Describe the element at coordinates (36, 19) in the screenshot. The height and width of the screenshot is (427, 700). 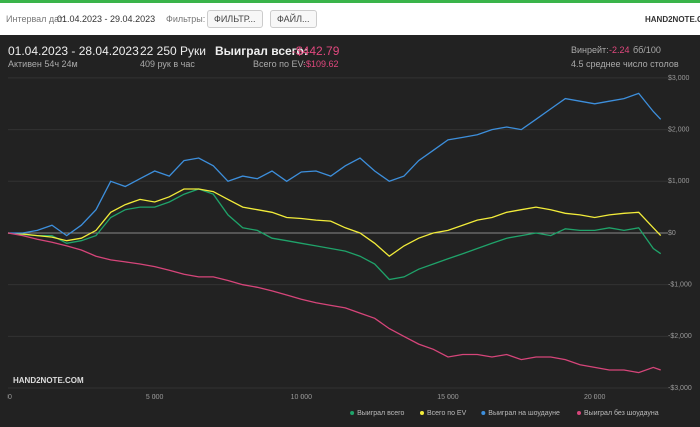
I see `date-label: Интервал дат:` at that location.